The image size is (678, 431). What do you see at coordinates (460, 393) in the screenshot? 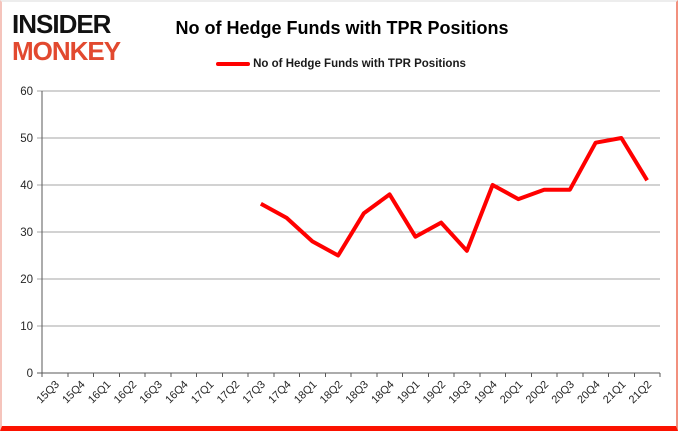
I see `x-axis-tick-label: 19Q3` at bounding box center [460, 393].